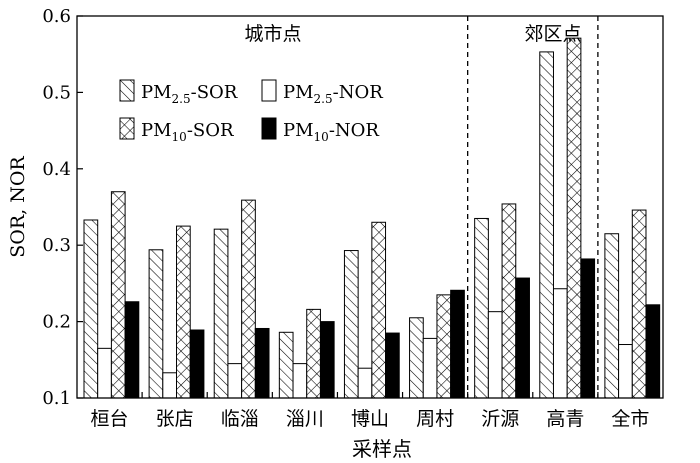 The image size is (700, 463). I want to click on y-tick-label: 0.2, so click(56, 322).